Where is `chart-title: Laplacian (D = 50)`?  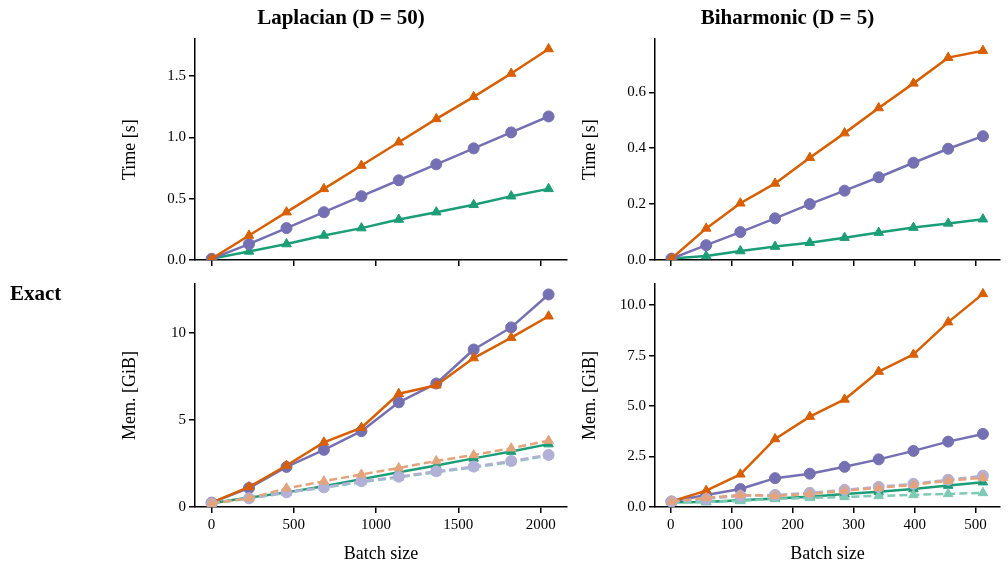 chart-title: Laplacian (D = 50) is located at coordinates (341, 17).